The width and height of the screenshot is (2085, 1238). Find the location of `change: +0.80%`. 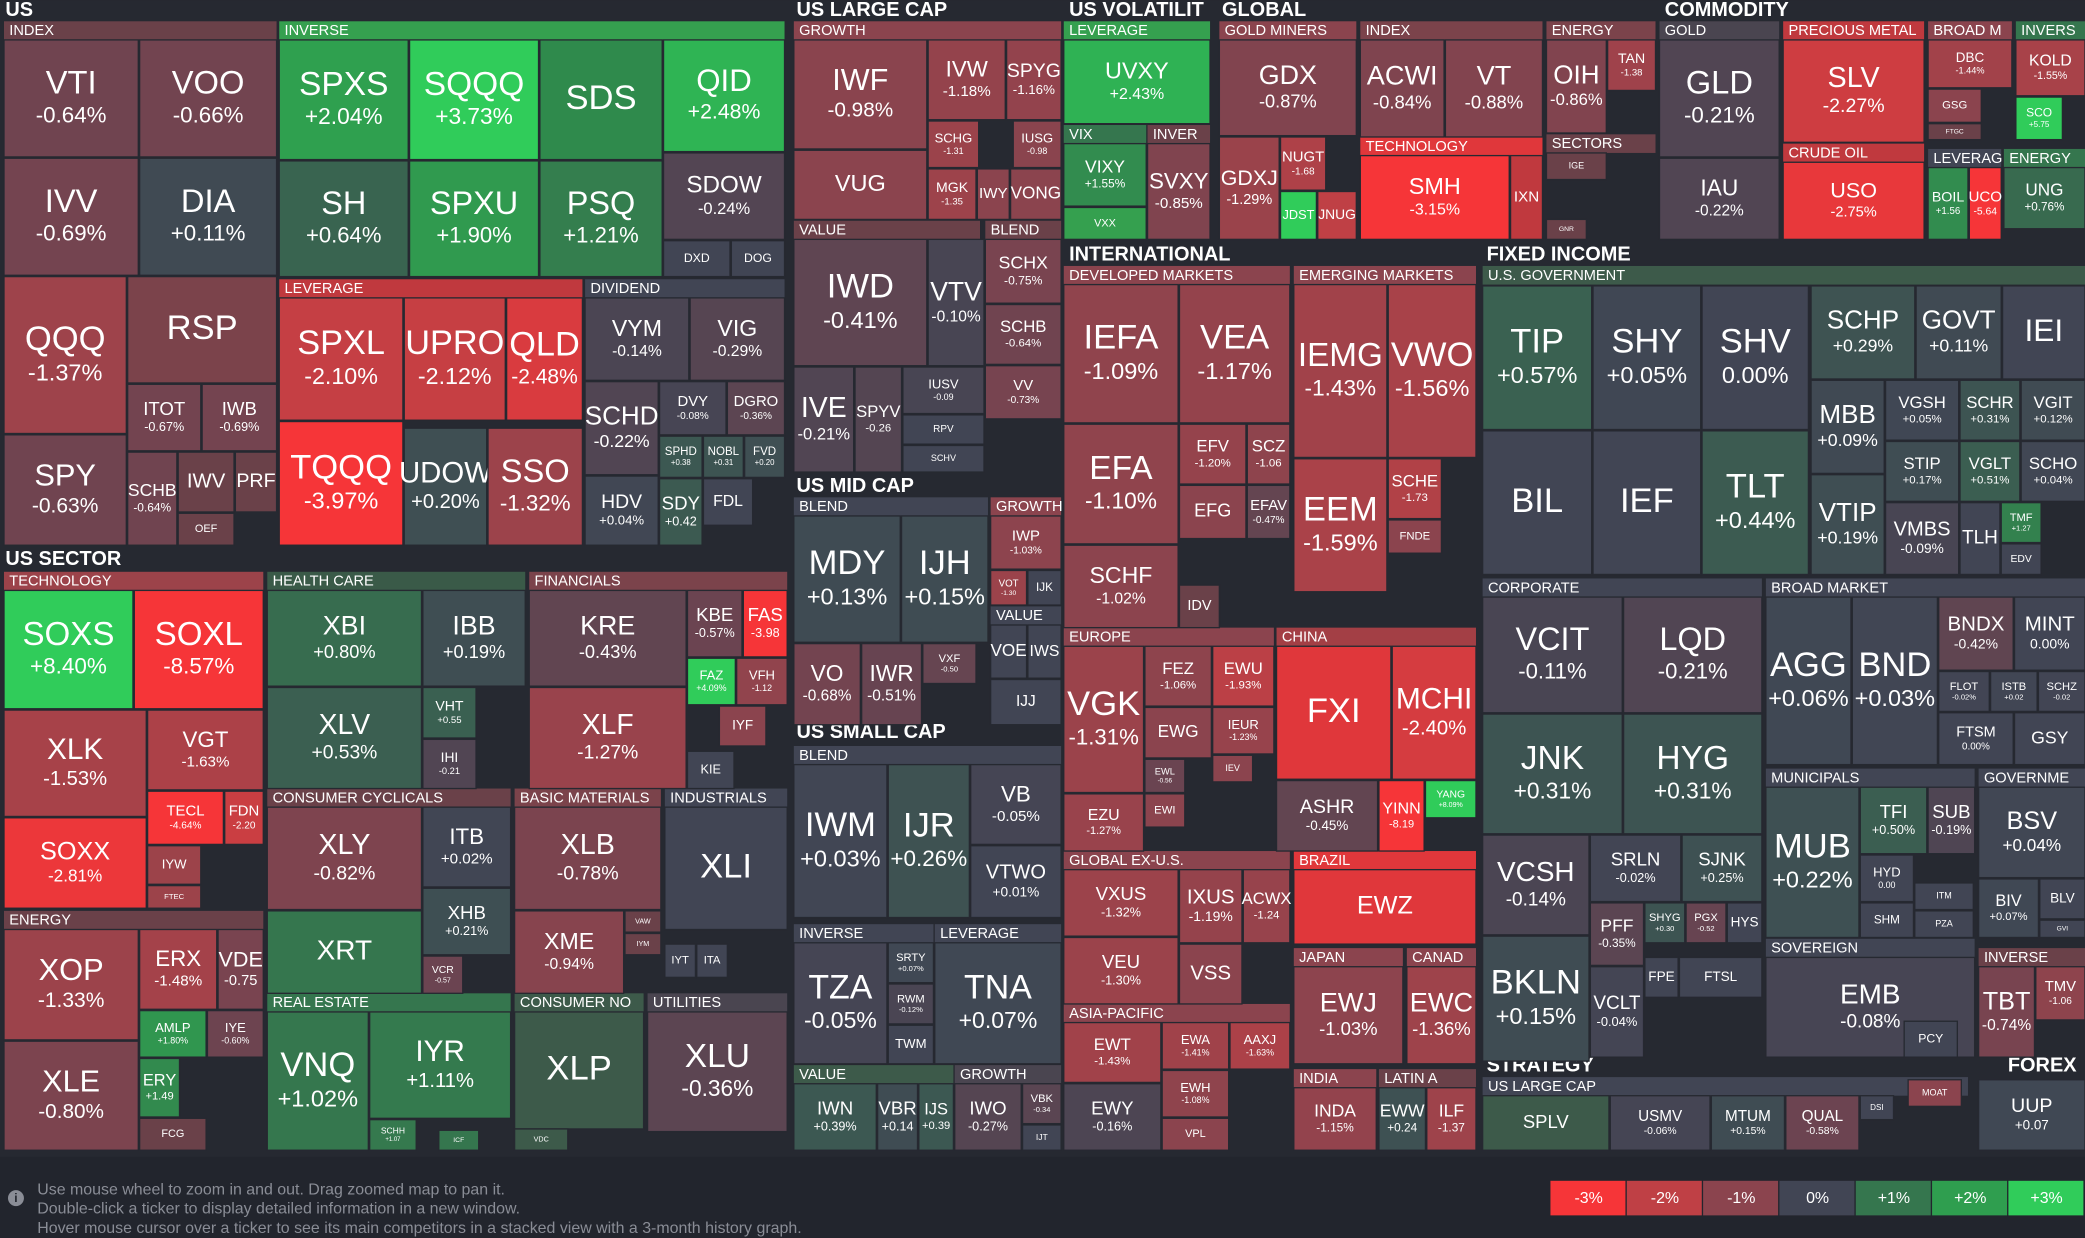

change: +0.80% is located at coordinates (344, 652).